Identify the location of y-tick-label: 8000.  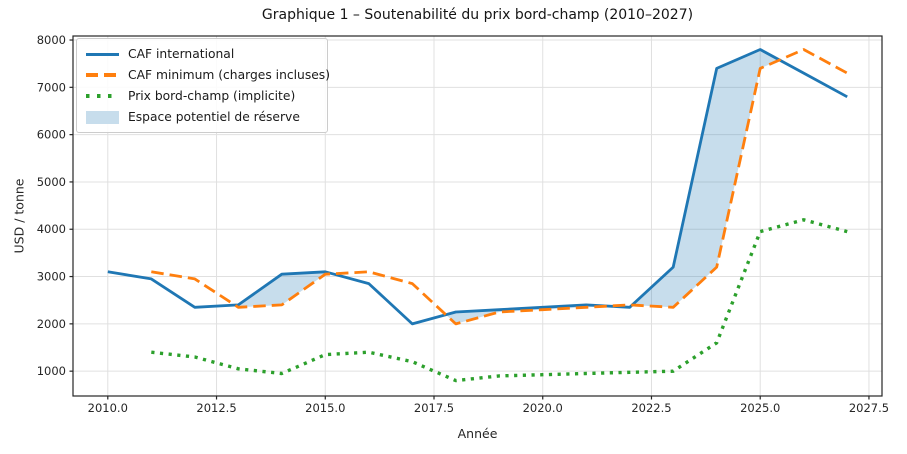
(51, 40).